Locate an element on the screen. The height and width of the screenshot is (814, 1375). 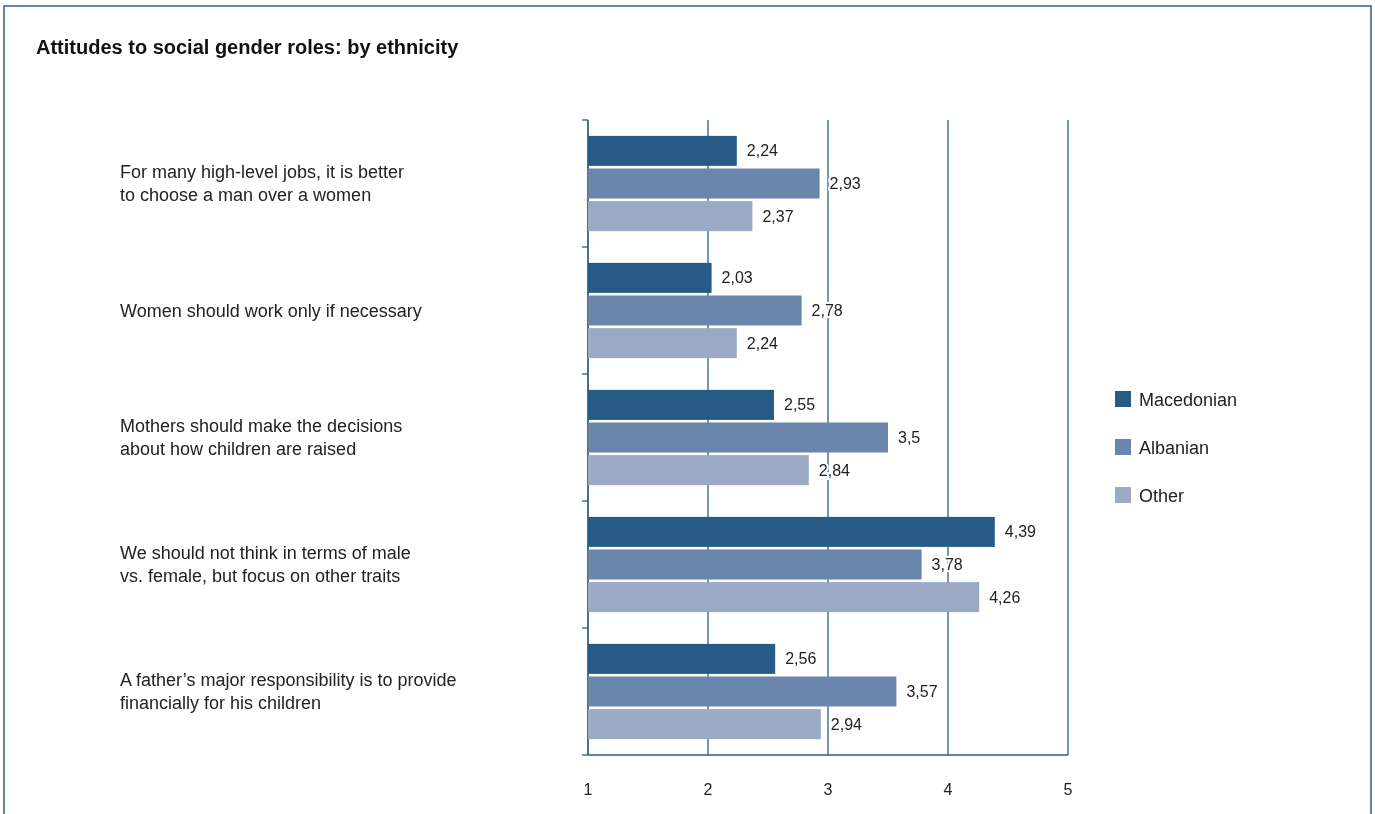
y-tick-label: We should not think in terms of male vs. female, but focus on other traits is located at coordinates (265, 564).